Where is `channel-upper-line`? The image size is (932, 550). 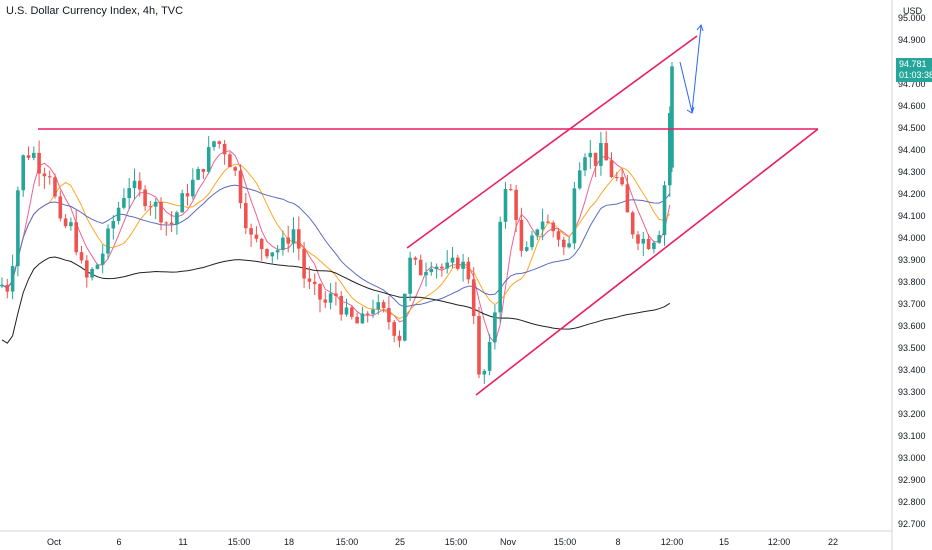
channel-upper-line is located at coordinates (552, 142).